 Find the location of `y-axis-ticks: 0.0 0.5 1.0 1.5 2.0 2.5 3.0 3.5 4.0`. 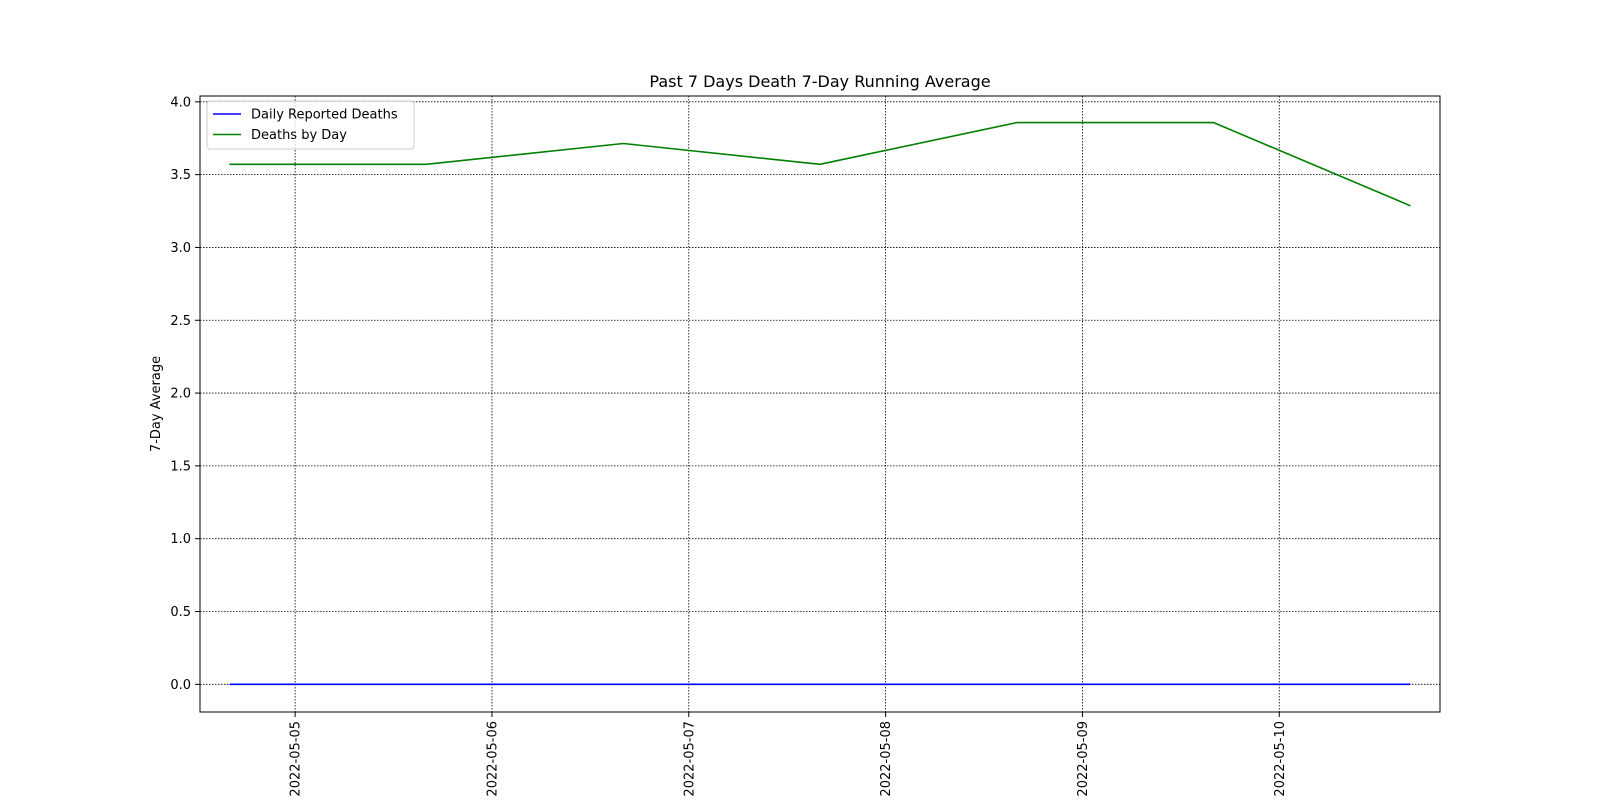

y-axis-ticks: 0.0 0.5 1.0 1.5 2.0 2.5 3.0 3.5 4.0 is located at coordinates (185, 394).